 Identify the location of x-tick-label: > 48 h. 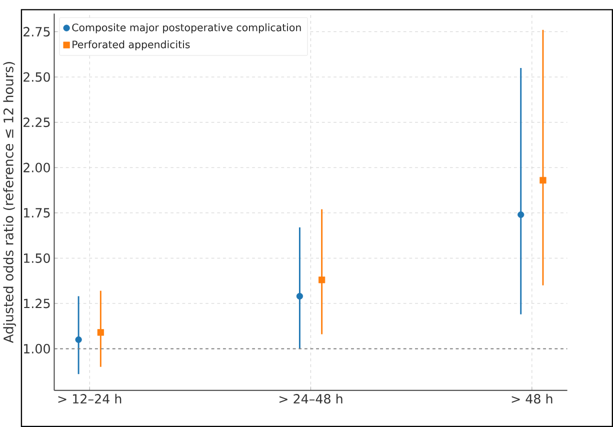
(532, 399).